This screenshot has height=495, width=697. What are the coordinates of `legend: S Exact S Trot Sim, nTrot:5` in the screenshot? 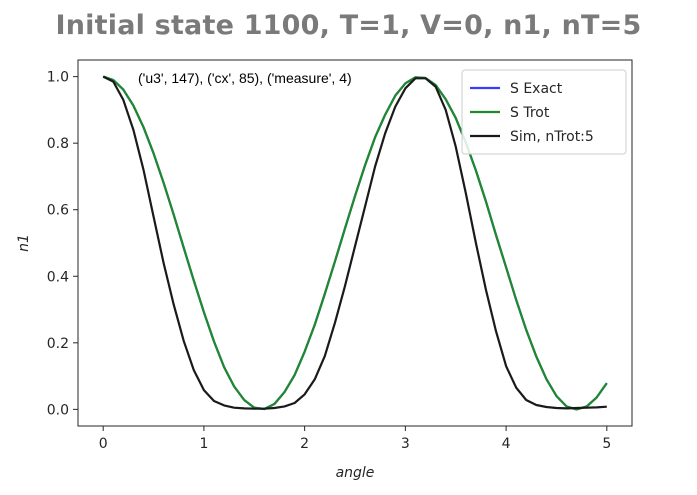 It's located at (544, 112).